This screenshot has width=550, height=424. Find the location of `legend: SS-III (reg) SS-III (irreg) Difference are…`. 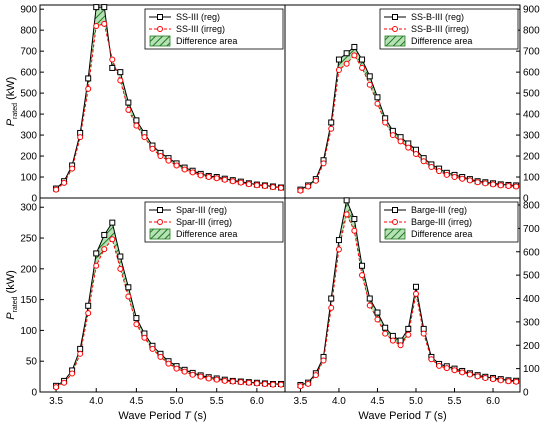

legend: SS-III (reg) SS-III (irreg) Difference are… is located at coordinates (214, 29).